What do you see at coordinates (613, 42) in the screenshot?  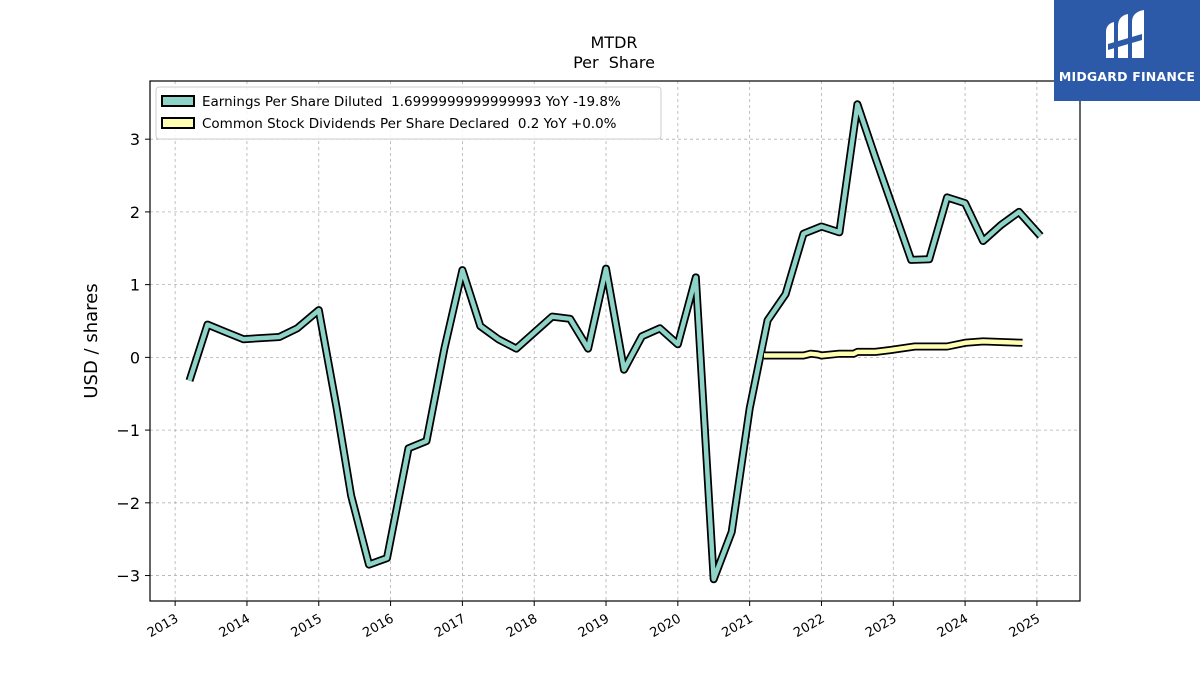 I see `chart-title: MTDR` at bounding box center [613, 42].